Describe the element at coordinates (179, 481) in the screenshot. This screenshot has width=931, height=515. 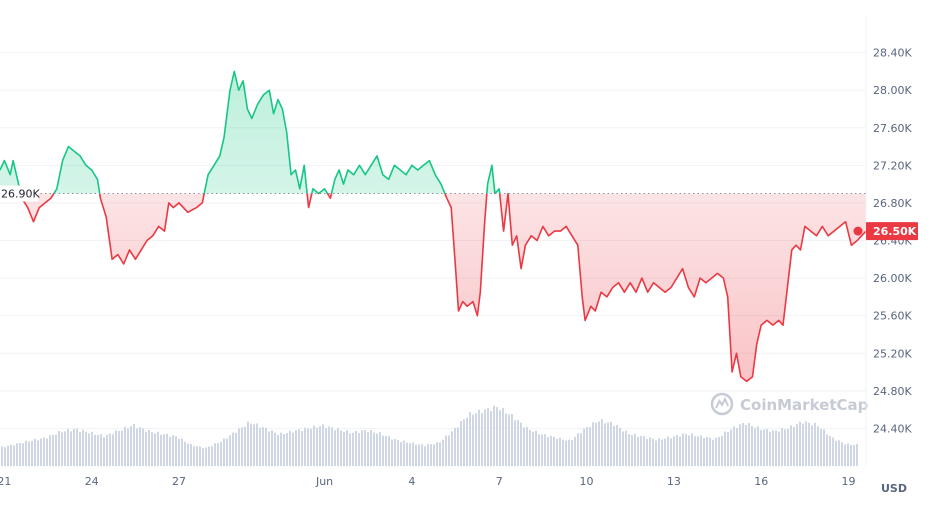
I see `x-tick-label: 27` at that location.